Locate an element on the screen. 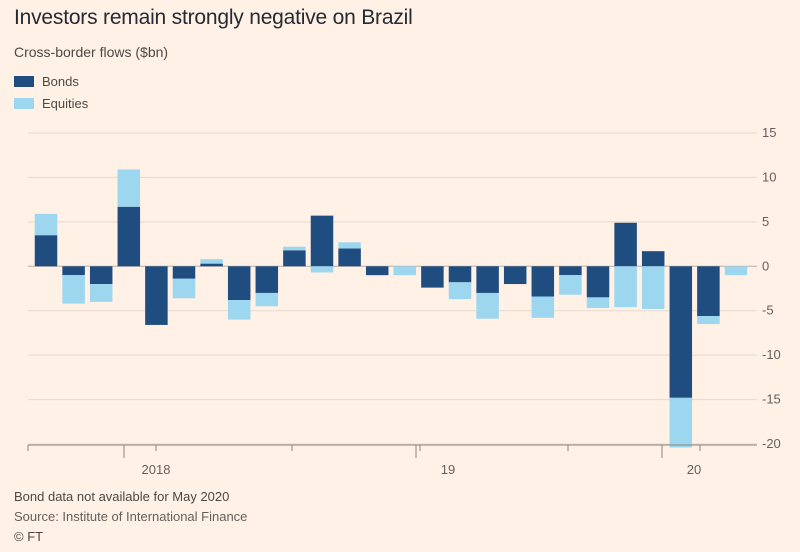 The image size is (800, 552). y-tick-label: -15 is located at coordinates (771, 399).